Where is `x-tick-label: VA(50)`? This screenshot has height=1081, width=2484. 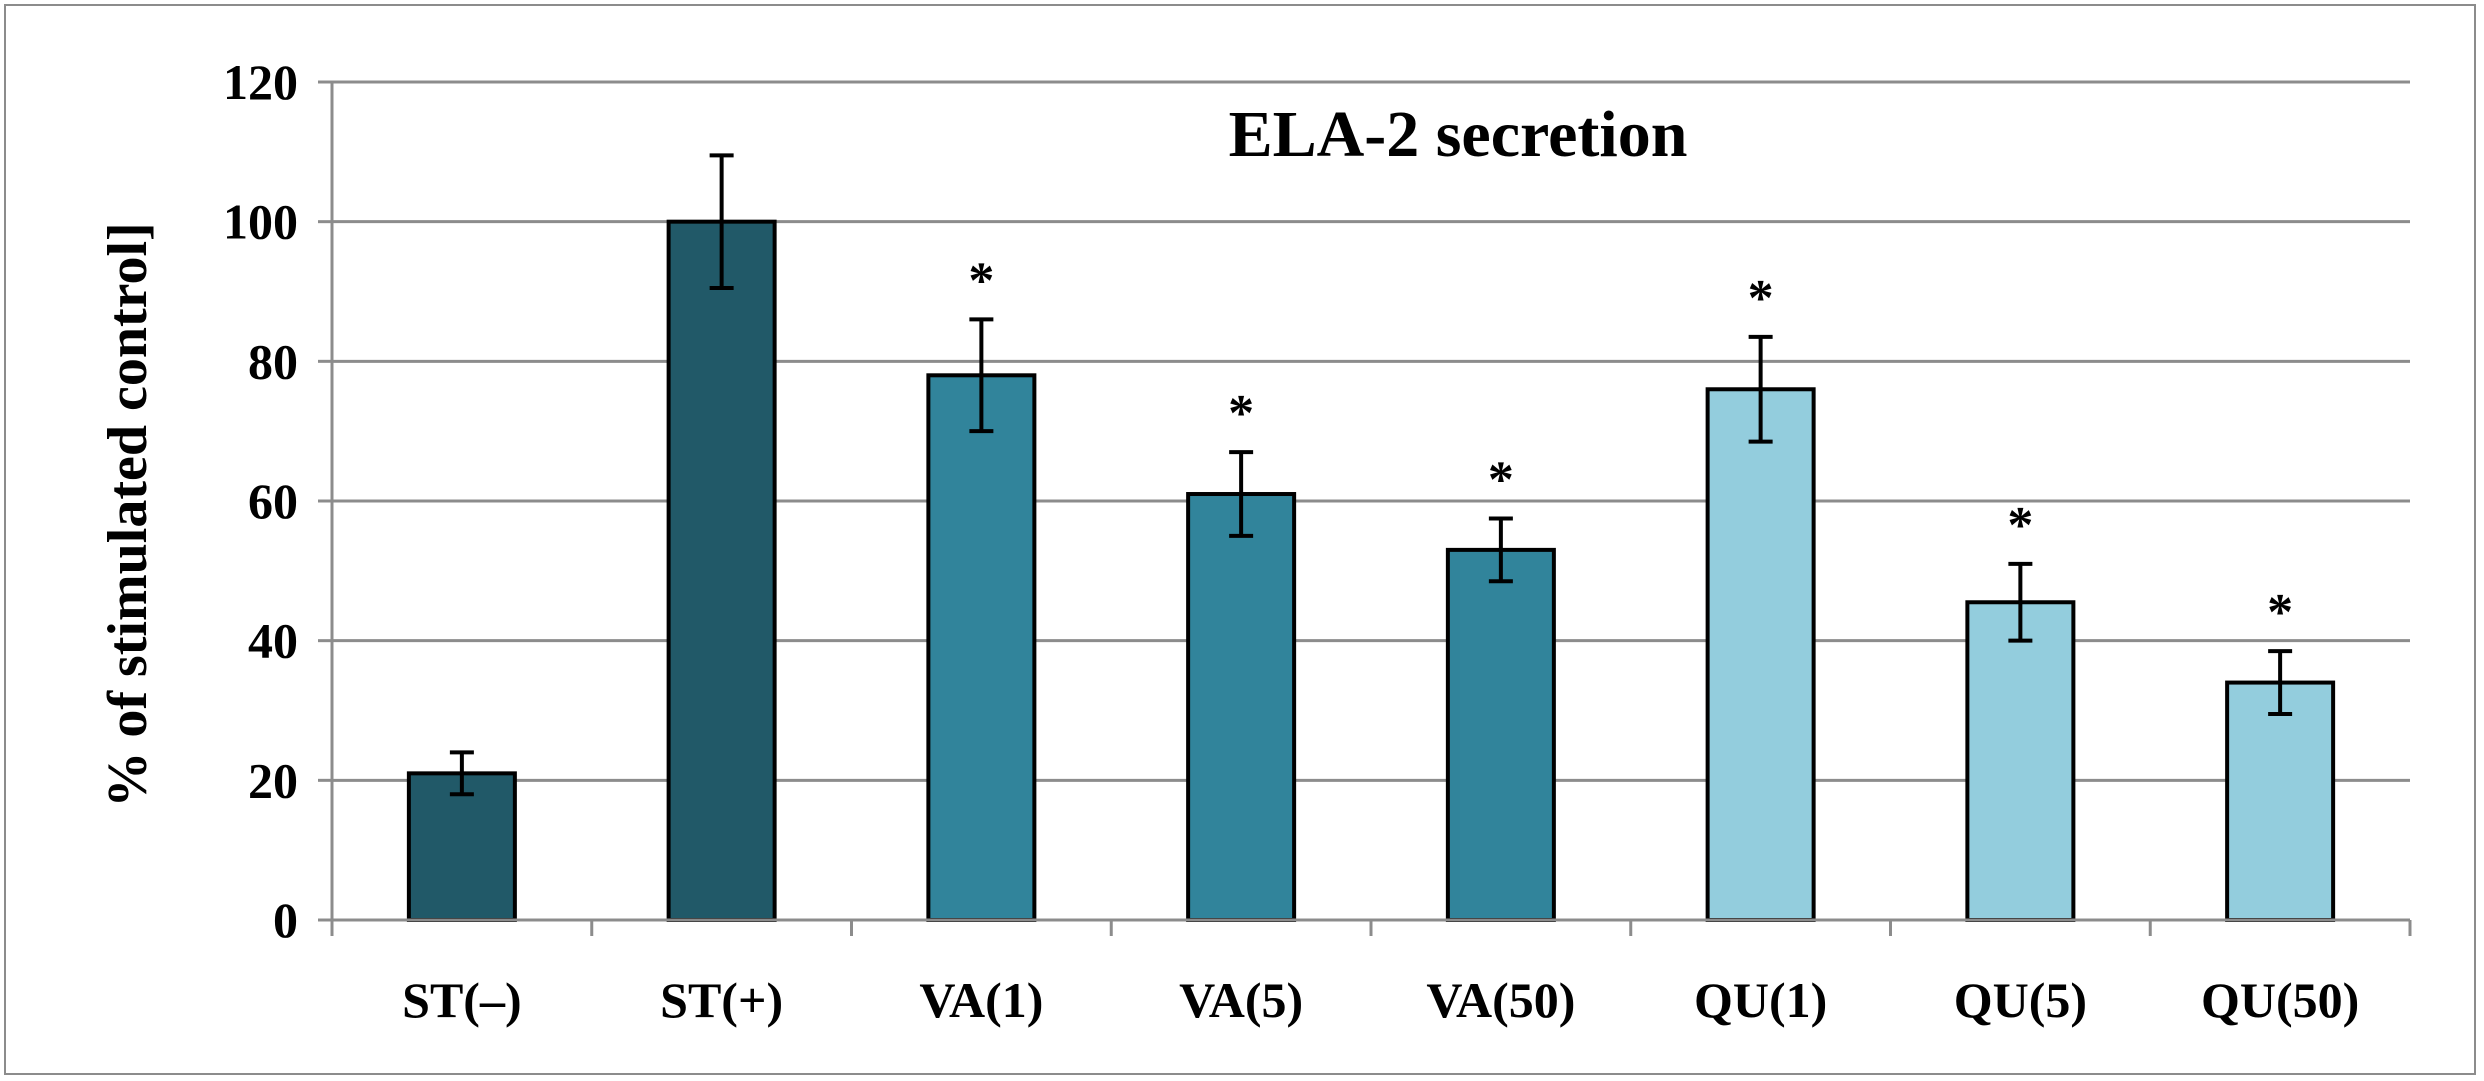
x-tick-label: VA(50) is located at coordinates (1500, 1000).